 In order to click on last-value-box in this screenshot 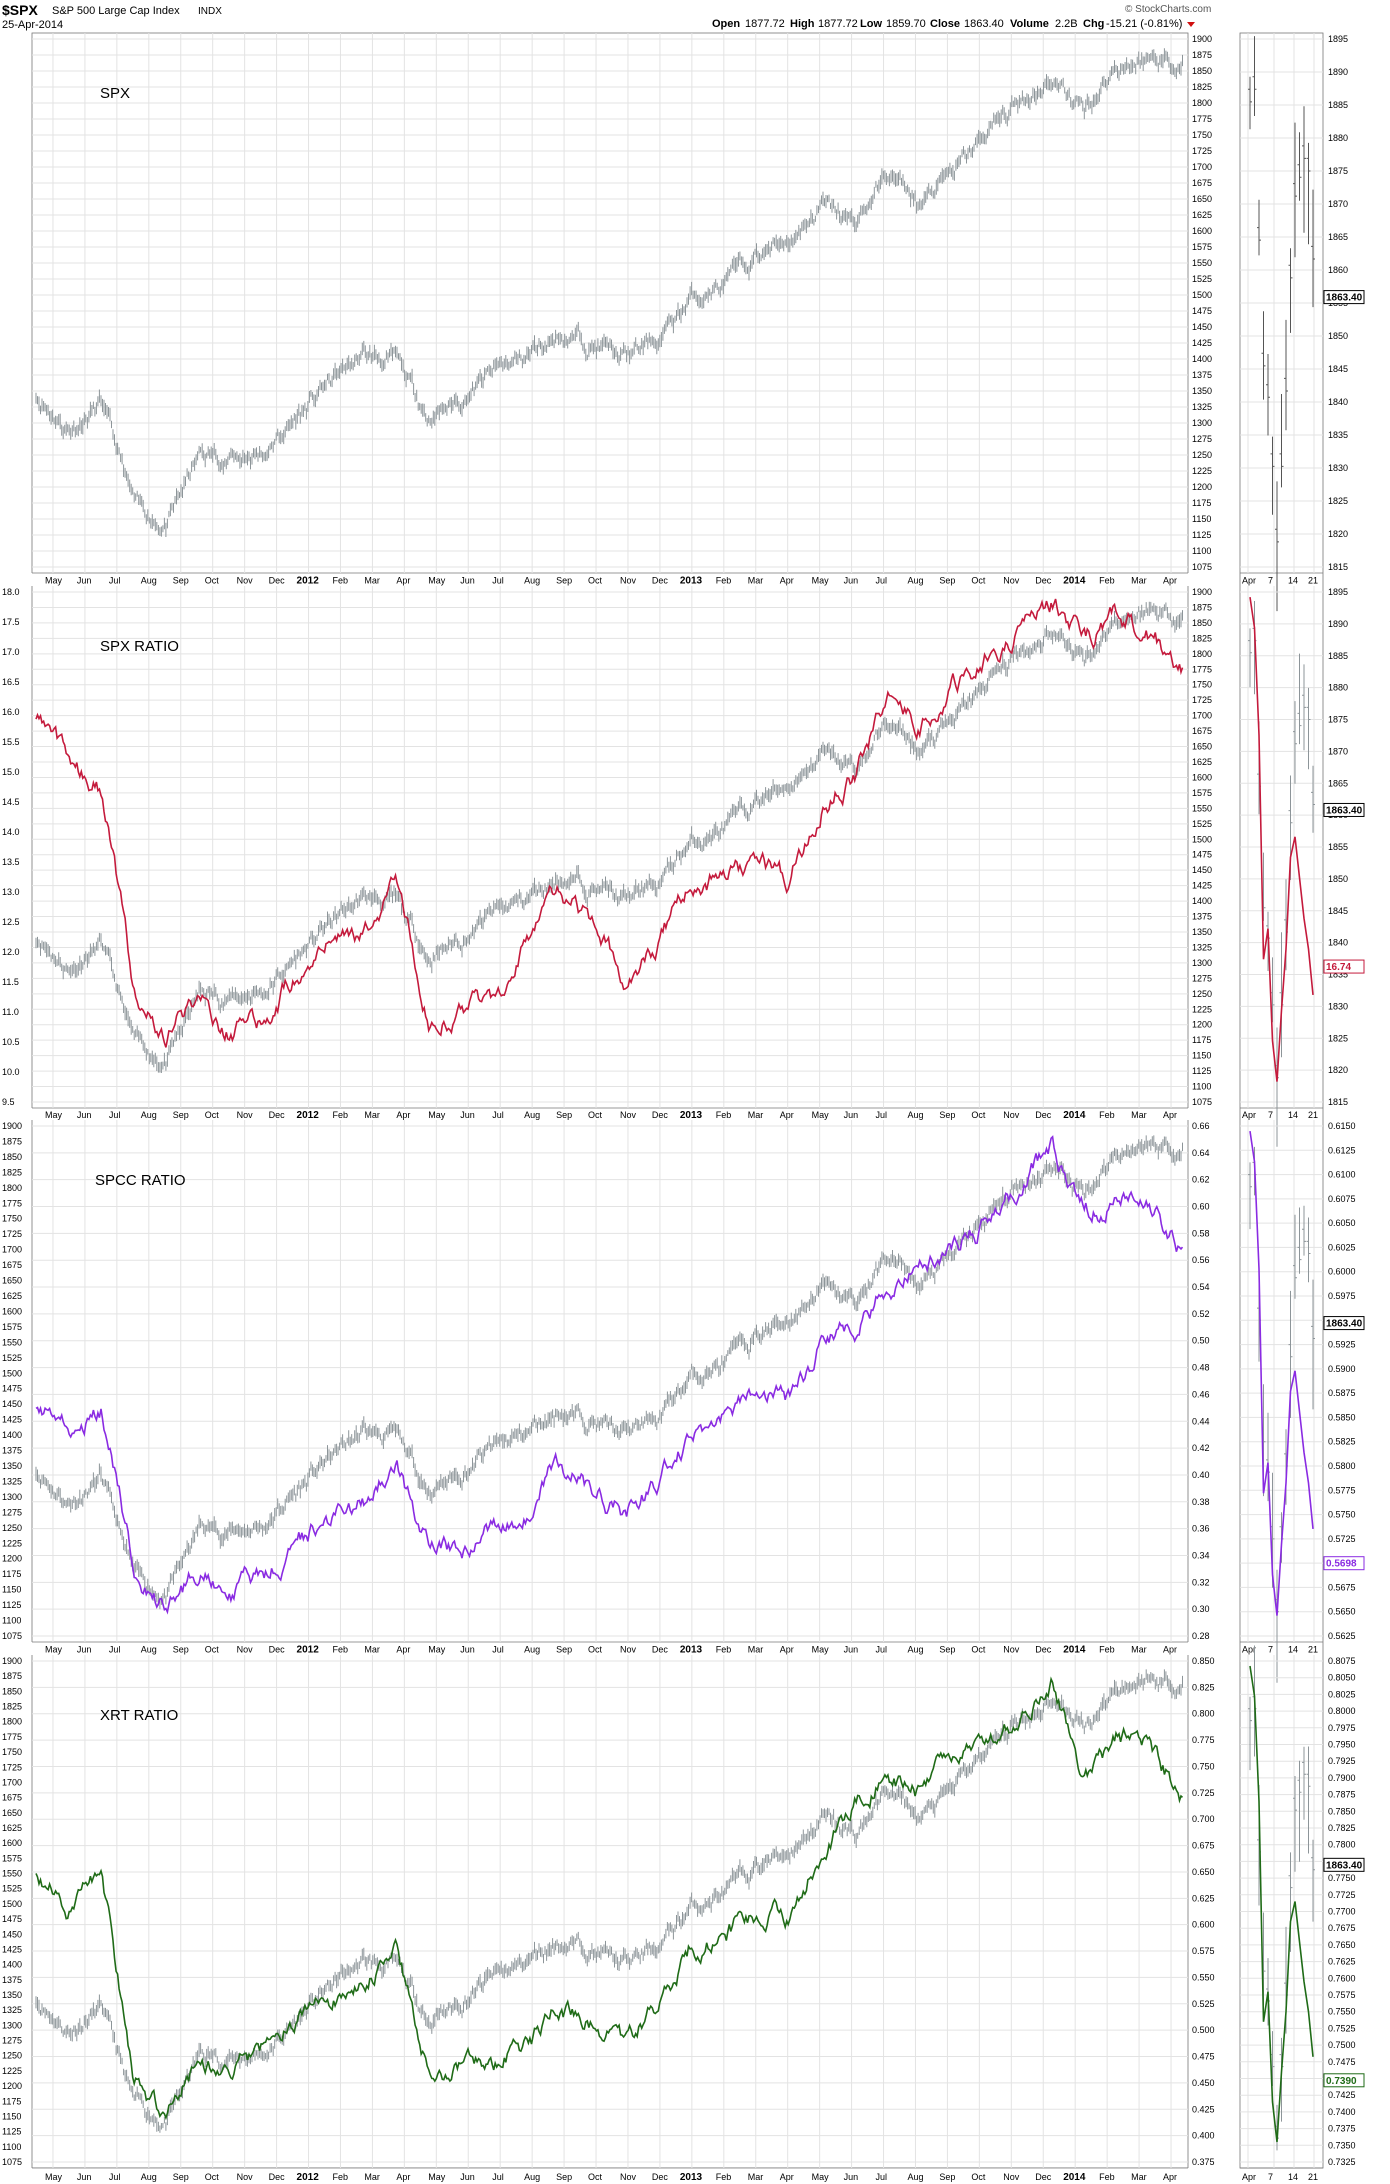, I will do `click(1344, 1864)`.